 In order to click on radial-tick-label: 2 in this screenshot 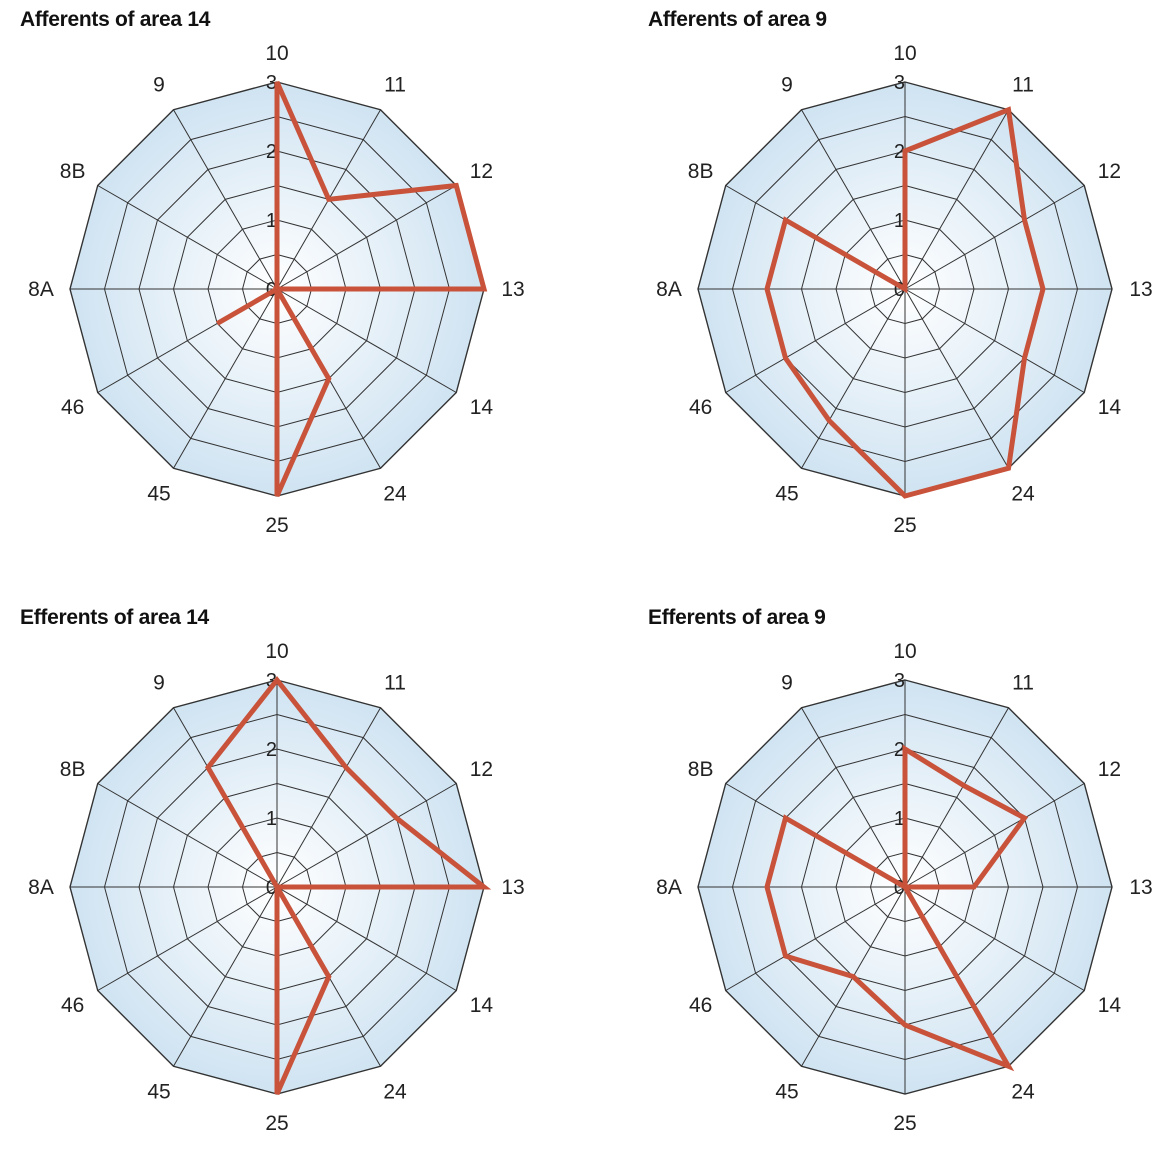, I will do `click(271, 750)`.